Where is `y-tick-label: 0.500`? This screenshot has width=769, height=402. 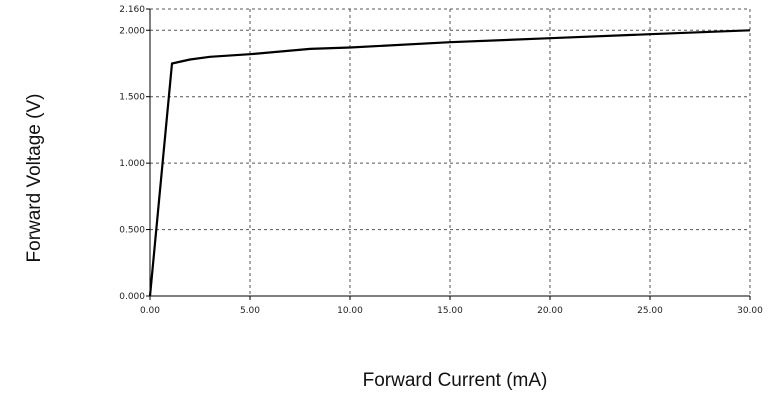 y-tick-label: 0.500 is located at coordinates (132, 231).